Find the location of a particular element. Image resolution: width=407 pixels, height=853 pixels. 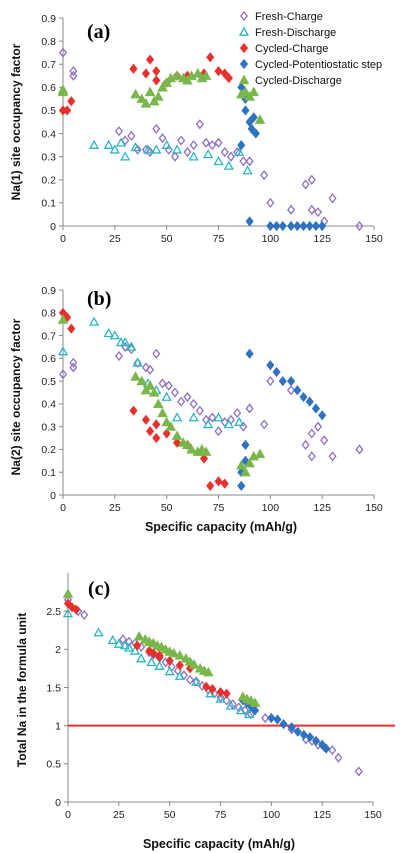

panel-c-label: (c) is located at coordinates (99, 589).